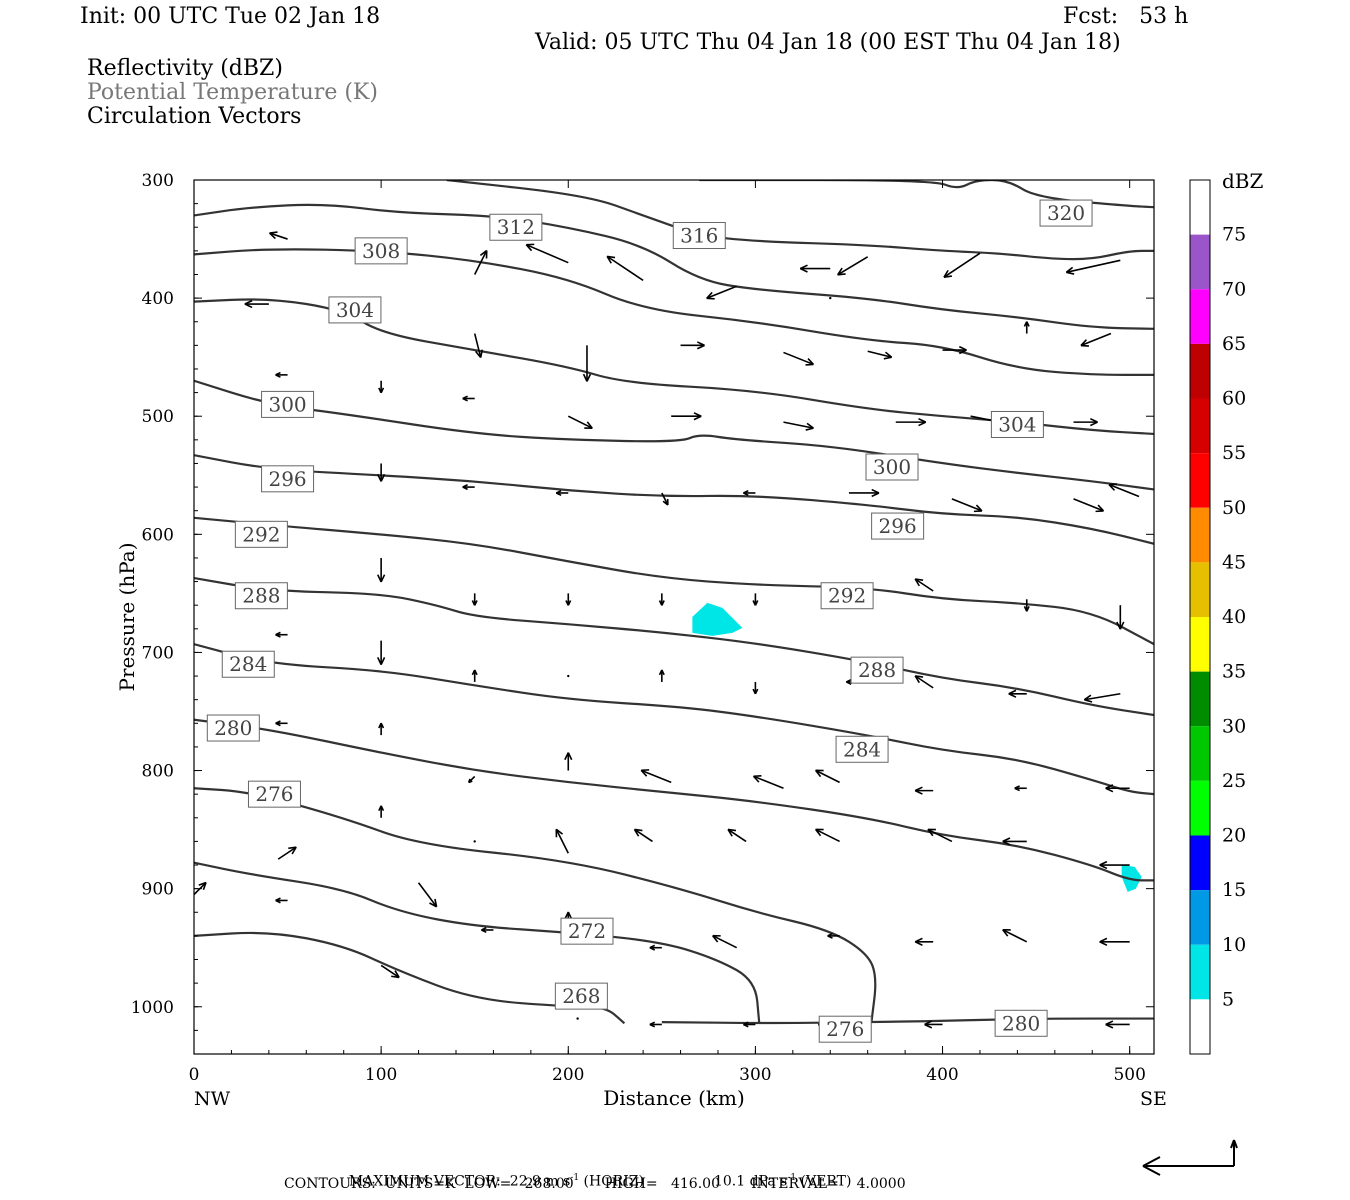 This screenshot has height=1200, width=1350. I want to click on x-end-label-se: SE, so click(1153, 1099).